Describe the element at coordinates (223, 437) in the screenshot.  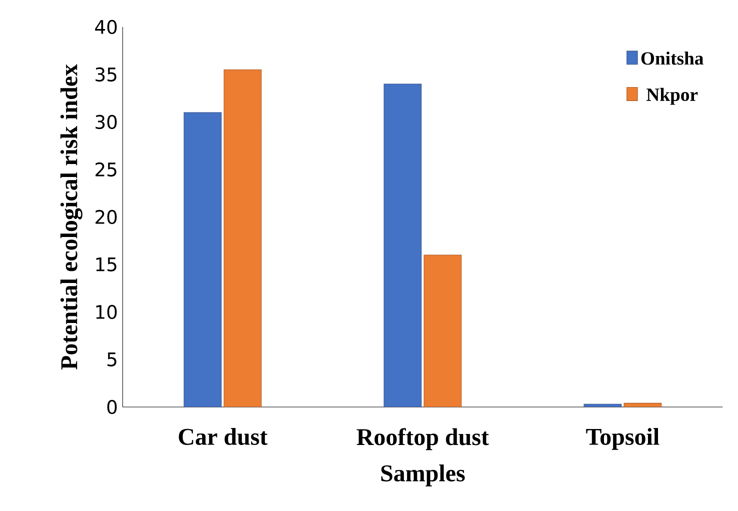
I see `x-tick-label: Car dust` at that location.